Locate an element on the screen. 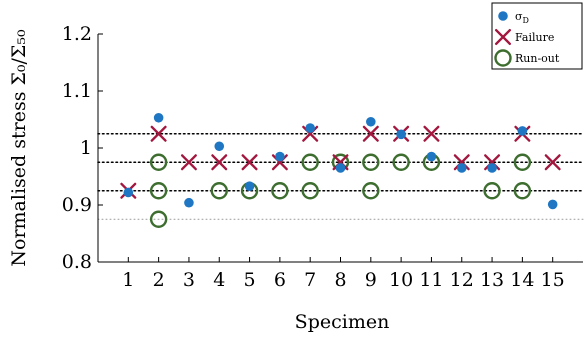 The width and height of the screenshot is (586, 337). legend-sigma-d-marker is located at coordinates (503, 16).